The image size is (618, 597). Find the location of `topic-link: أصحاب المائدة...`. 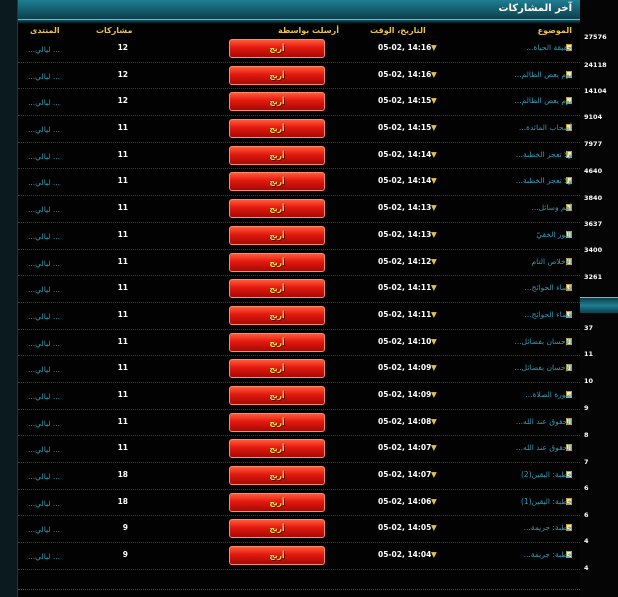

topic-link: أصحاب المائدة... is located at coordinates (545, 127).